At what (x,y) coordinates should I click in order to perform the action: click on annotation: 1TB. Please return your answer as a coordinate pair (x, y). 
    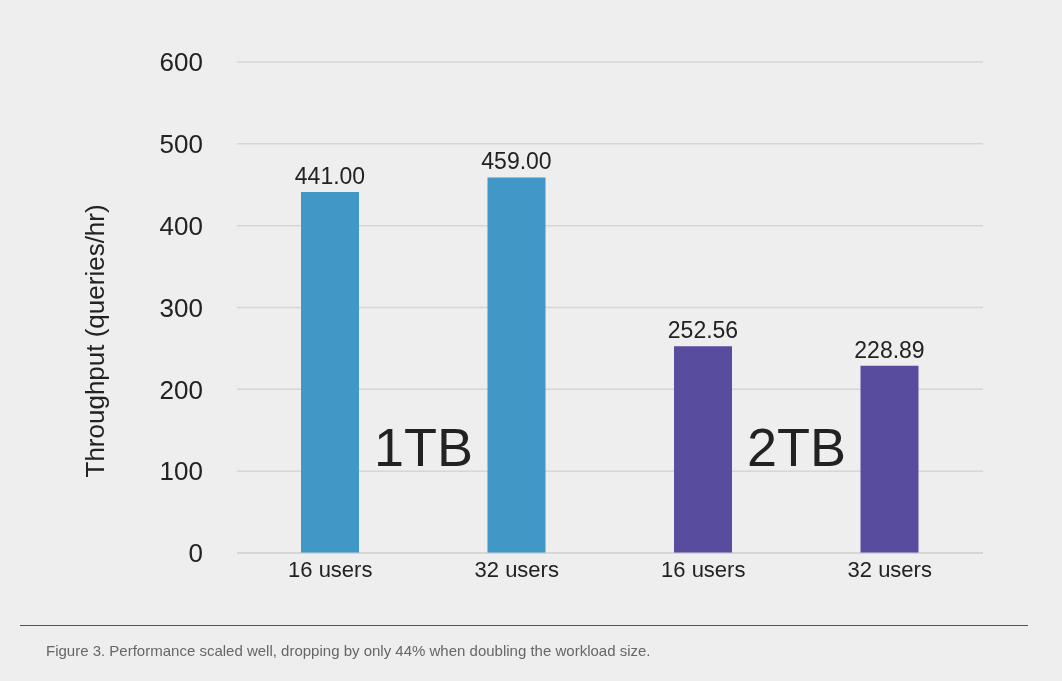
    Looking at the image, I should click on (423, 447).